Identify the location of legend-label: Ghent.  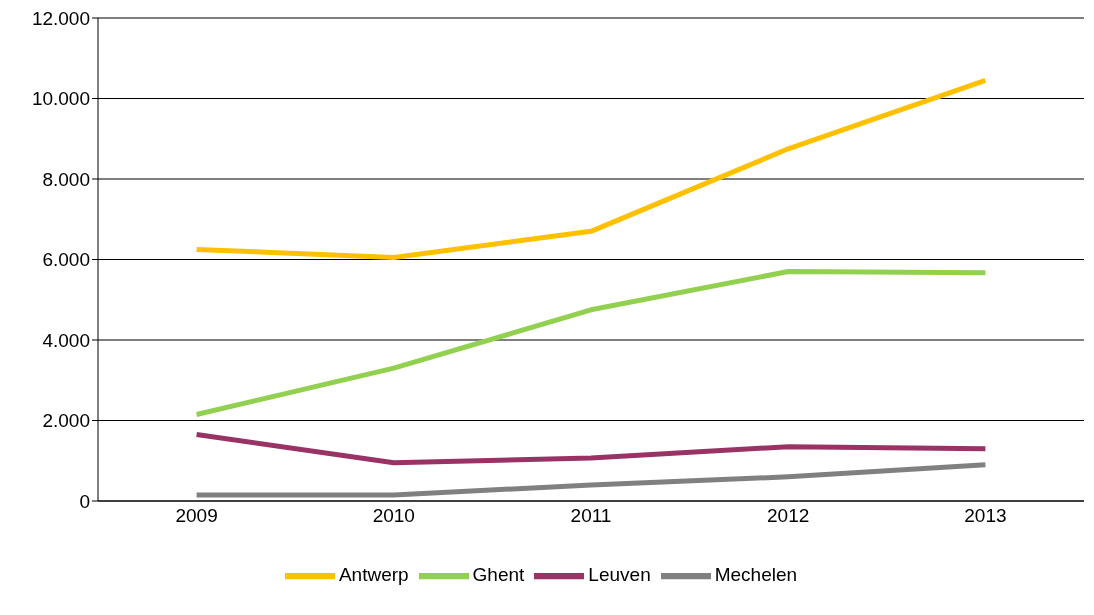
(498, 575).